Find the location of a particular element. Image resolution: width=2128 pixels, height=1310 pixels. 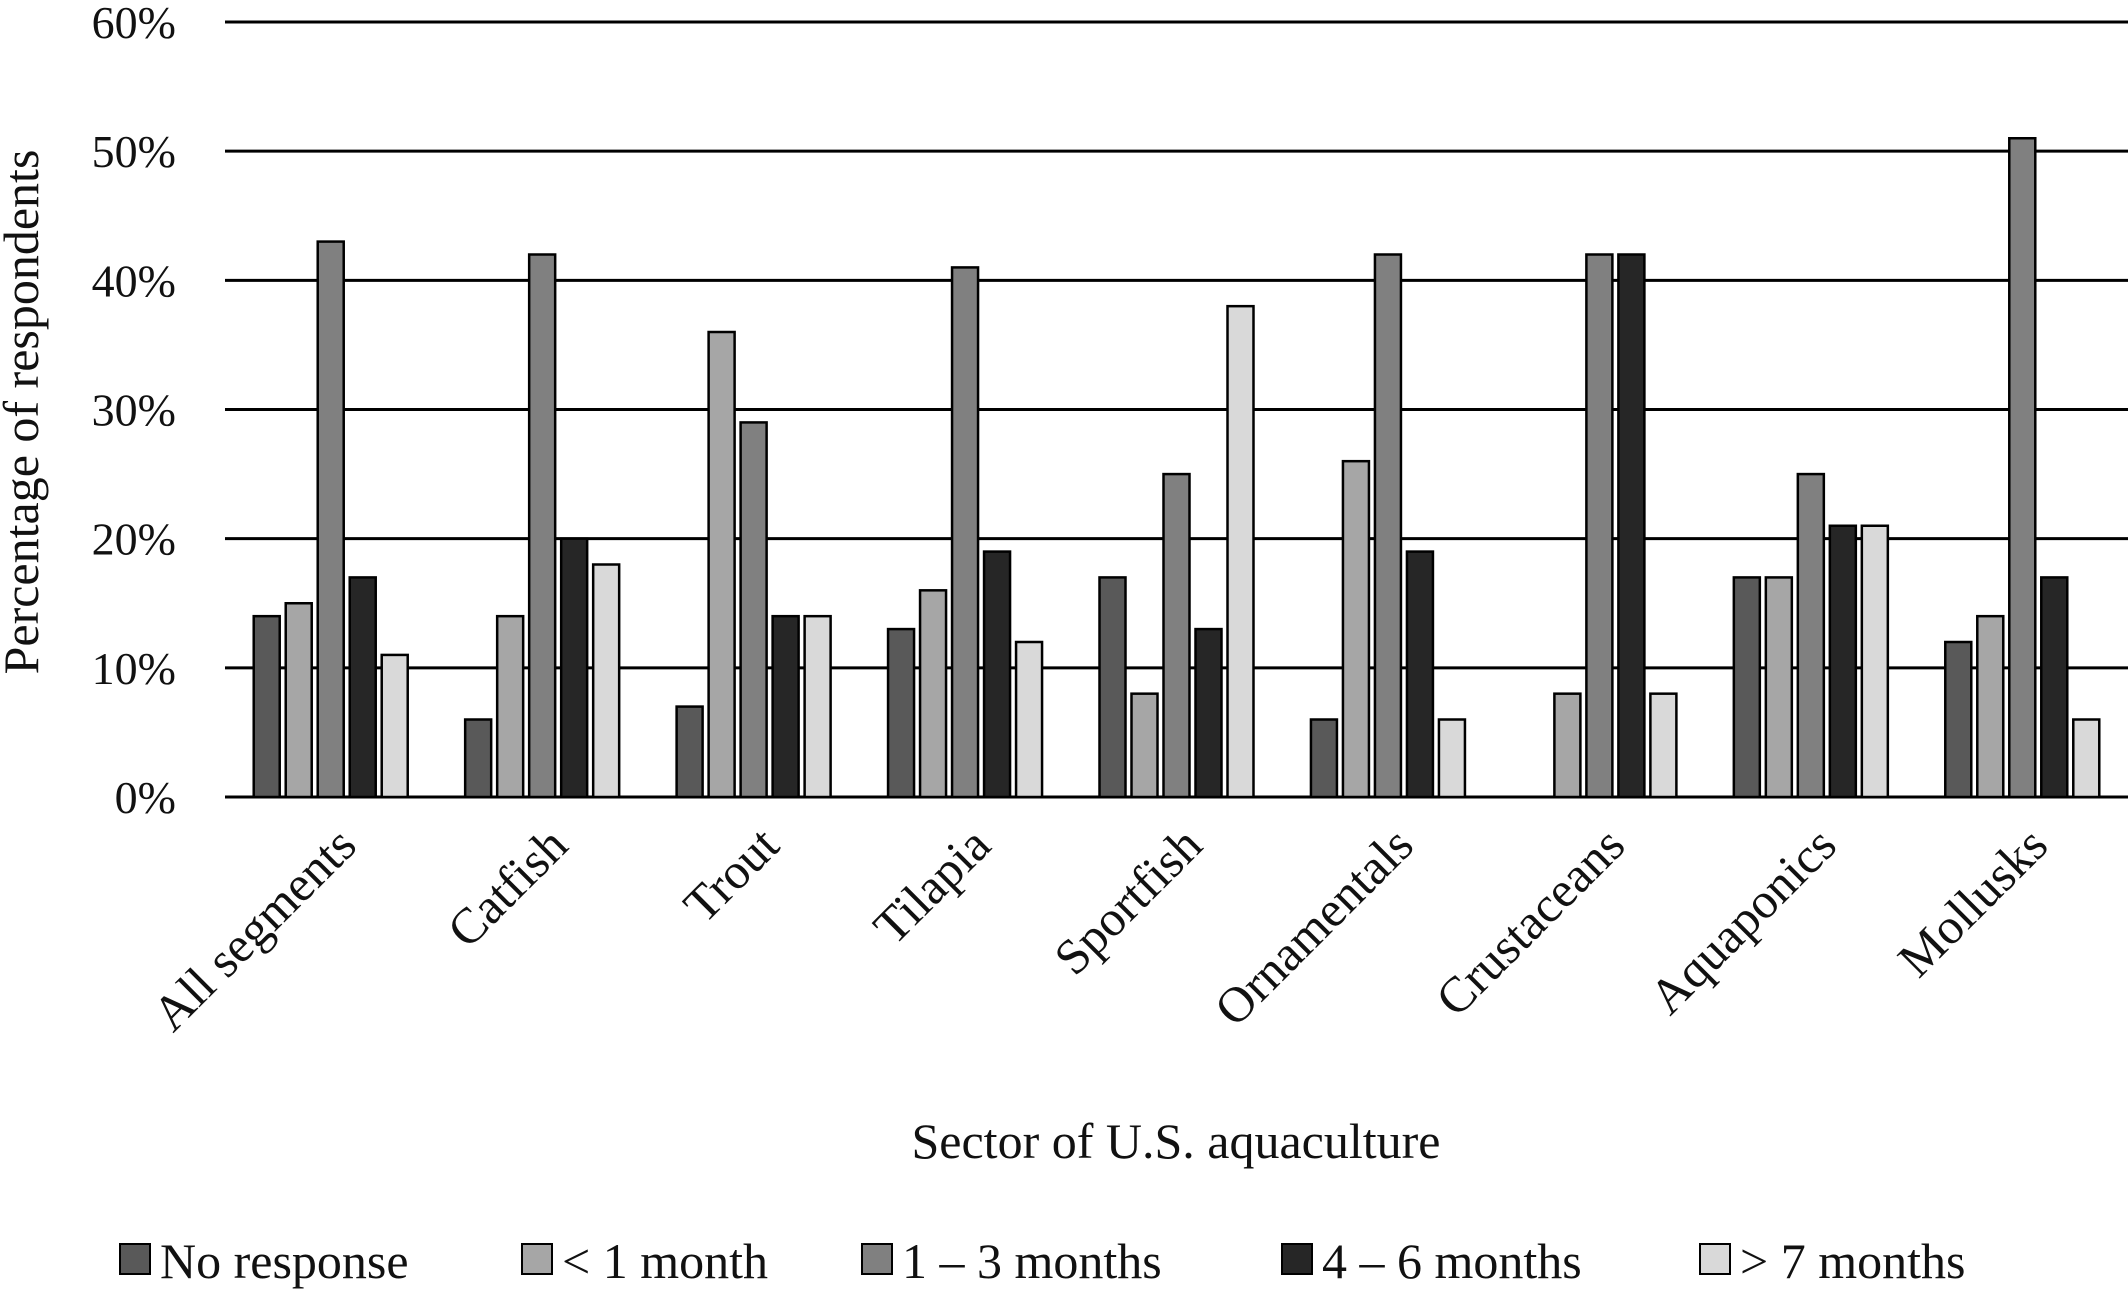

y-tick-label: 30% is located at coordinates (134, 410).